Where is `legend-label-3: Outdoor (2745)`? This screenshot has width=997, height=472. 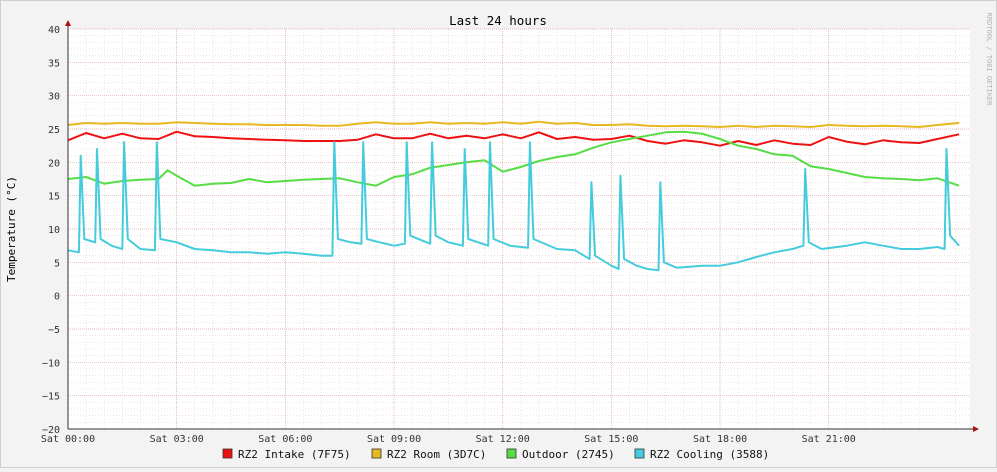 legend-label-3: Outdoor (2745) is located at coordinates (568, 454).